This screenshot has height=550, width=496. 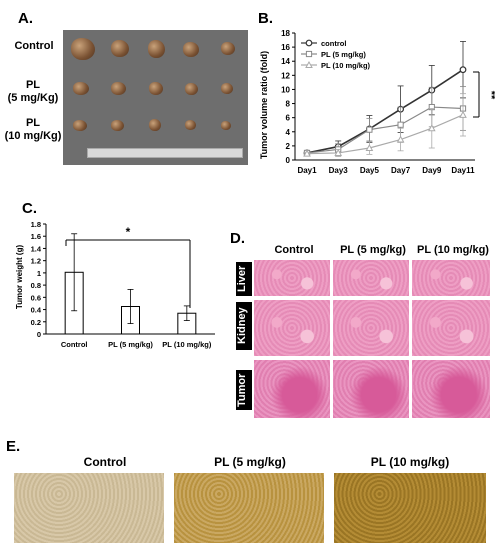 I want to click on row-dose: (10 mg/Kg), so click(x=33, y=136).